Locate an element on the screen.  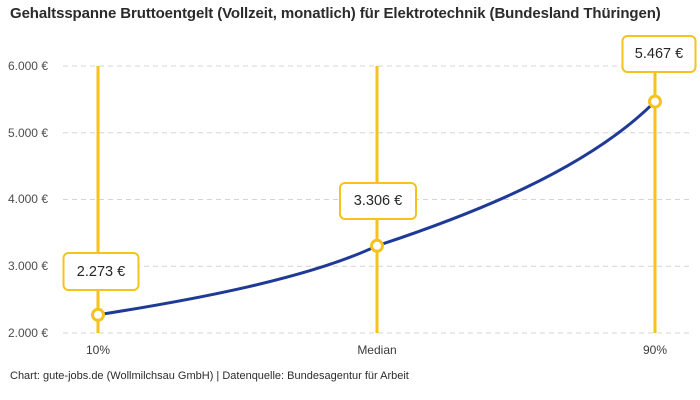
value-label-box-median: 3.306 € is located at coordinates (378, 201).